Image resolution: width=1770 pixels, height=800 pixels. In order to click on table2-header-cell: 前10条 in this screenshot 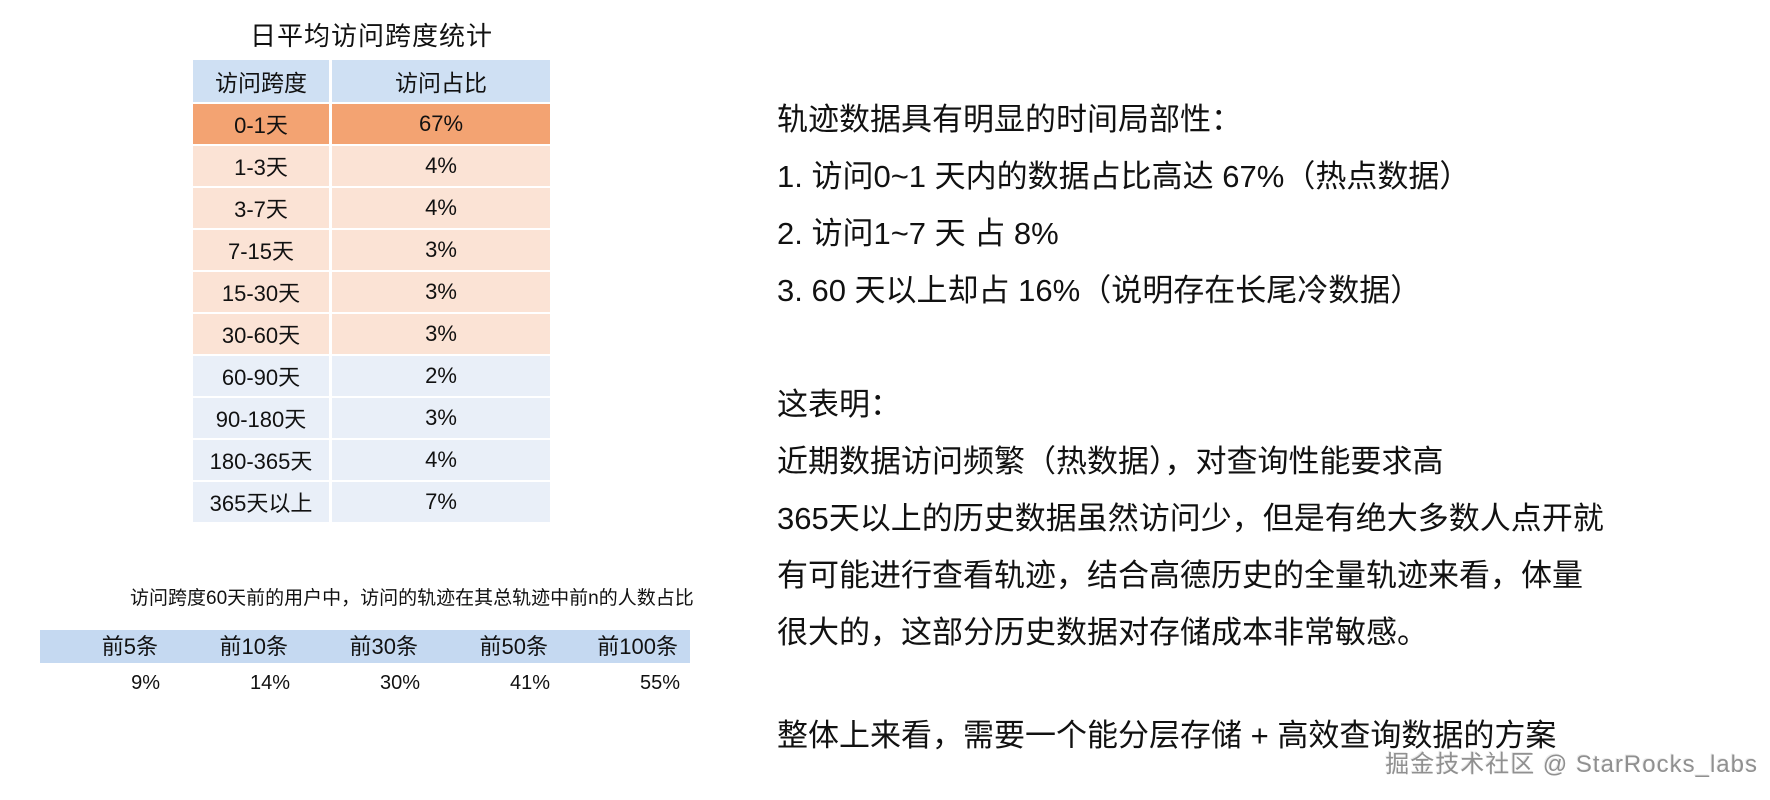, I will do `click(253, 646)`.